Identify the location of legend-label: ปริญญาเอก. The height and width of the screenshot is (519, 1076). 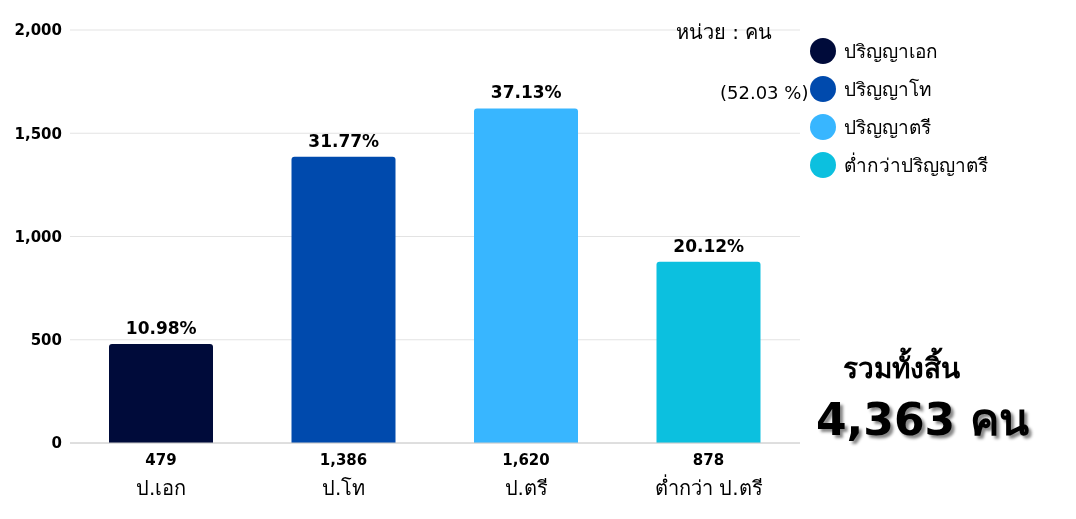
(891, 51).